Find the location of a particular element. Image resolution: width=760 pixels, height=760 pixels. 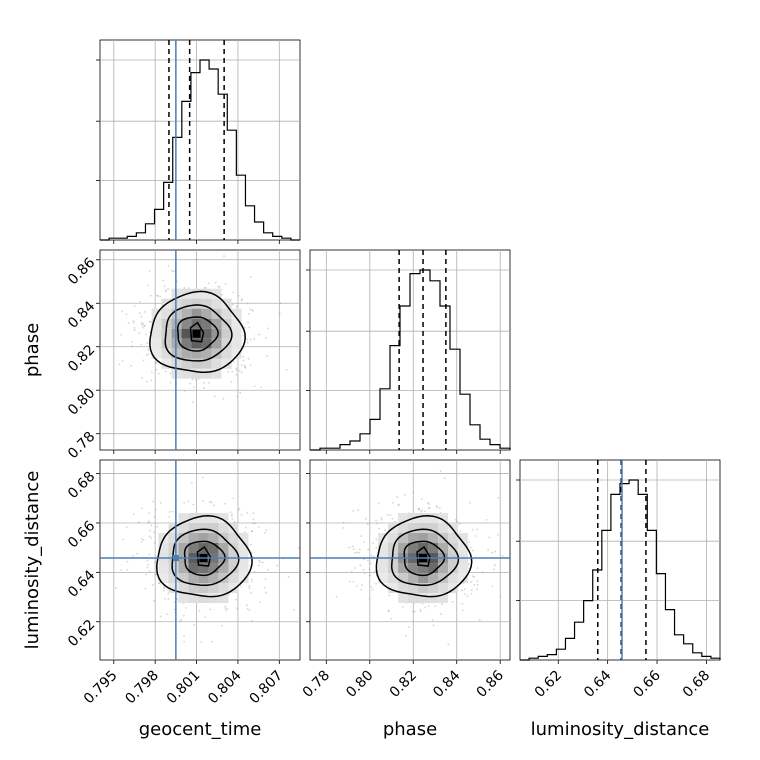

ylabel-luminosity-distance: luminosity_distance is located at coordinates (32, 560).